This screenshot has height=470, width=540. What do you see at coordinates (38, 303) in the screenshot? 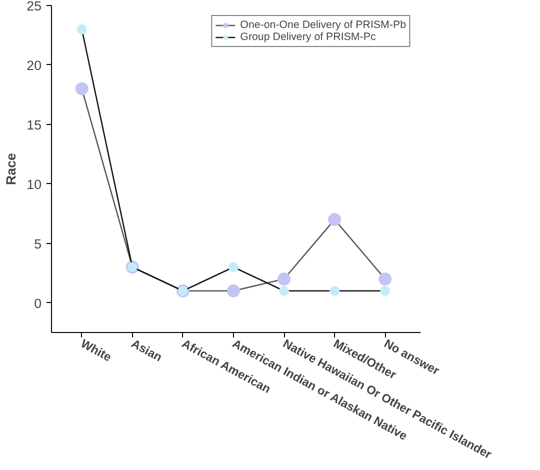
I see `y-tick-label: 0` at bounding box center [38, 303].